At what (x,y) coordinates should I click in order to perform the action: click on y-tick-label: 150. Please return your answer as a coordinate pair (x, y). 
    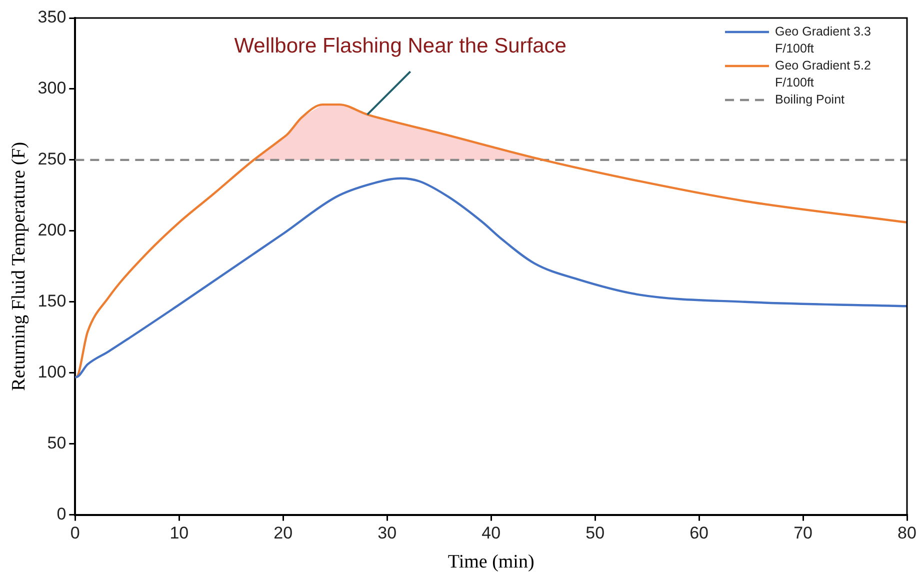
    Looking at the image, I should click on (52, 301).